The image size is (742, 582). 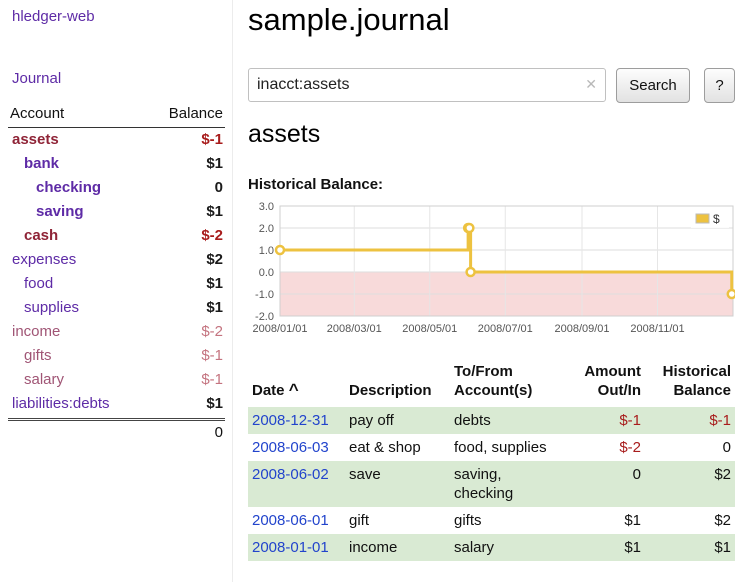 What do you see at coordinates (581, 329) in the screenshot?
I see `svg-text: 2008/09/01` at bounding box center [581, 329].